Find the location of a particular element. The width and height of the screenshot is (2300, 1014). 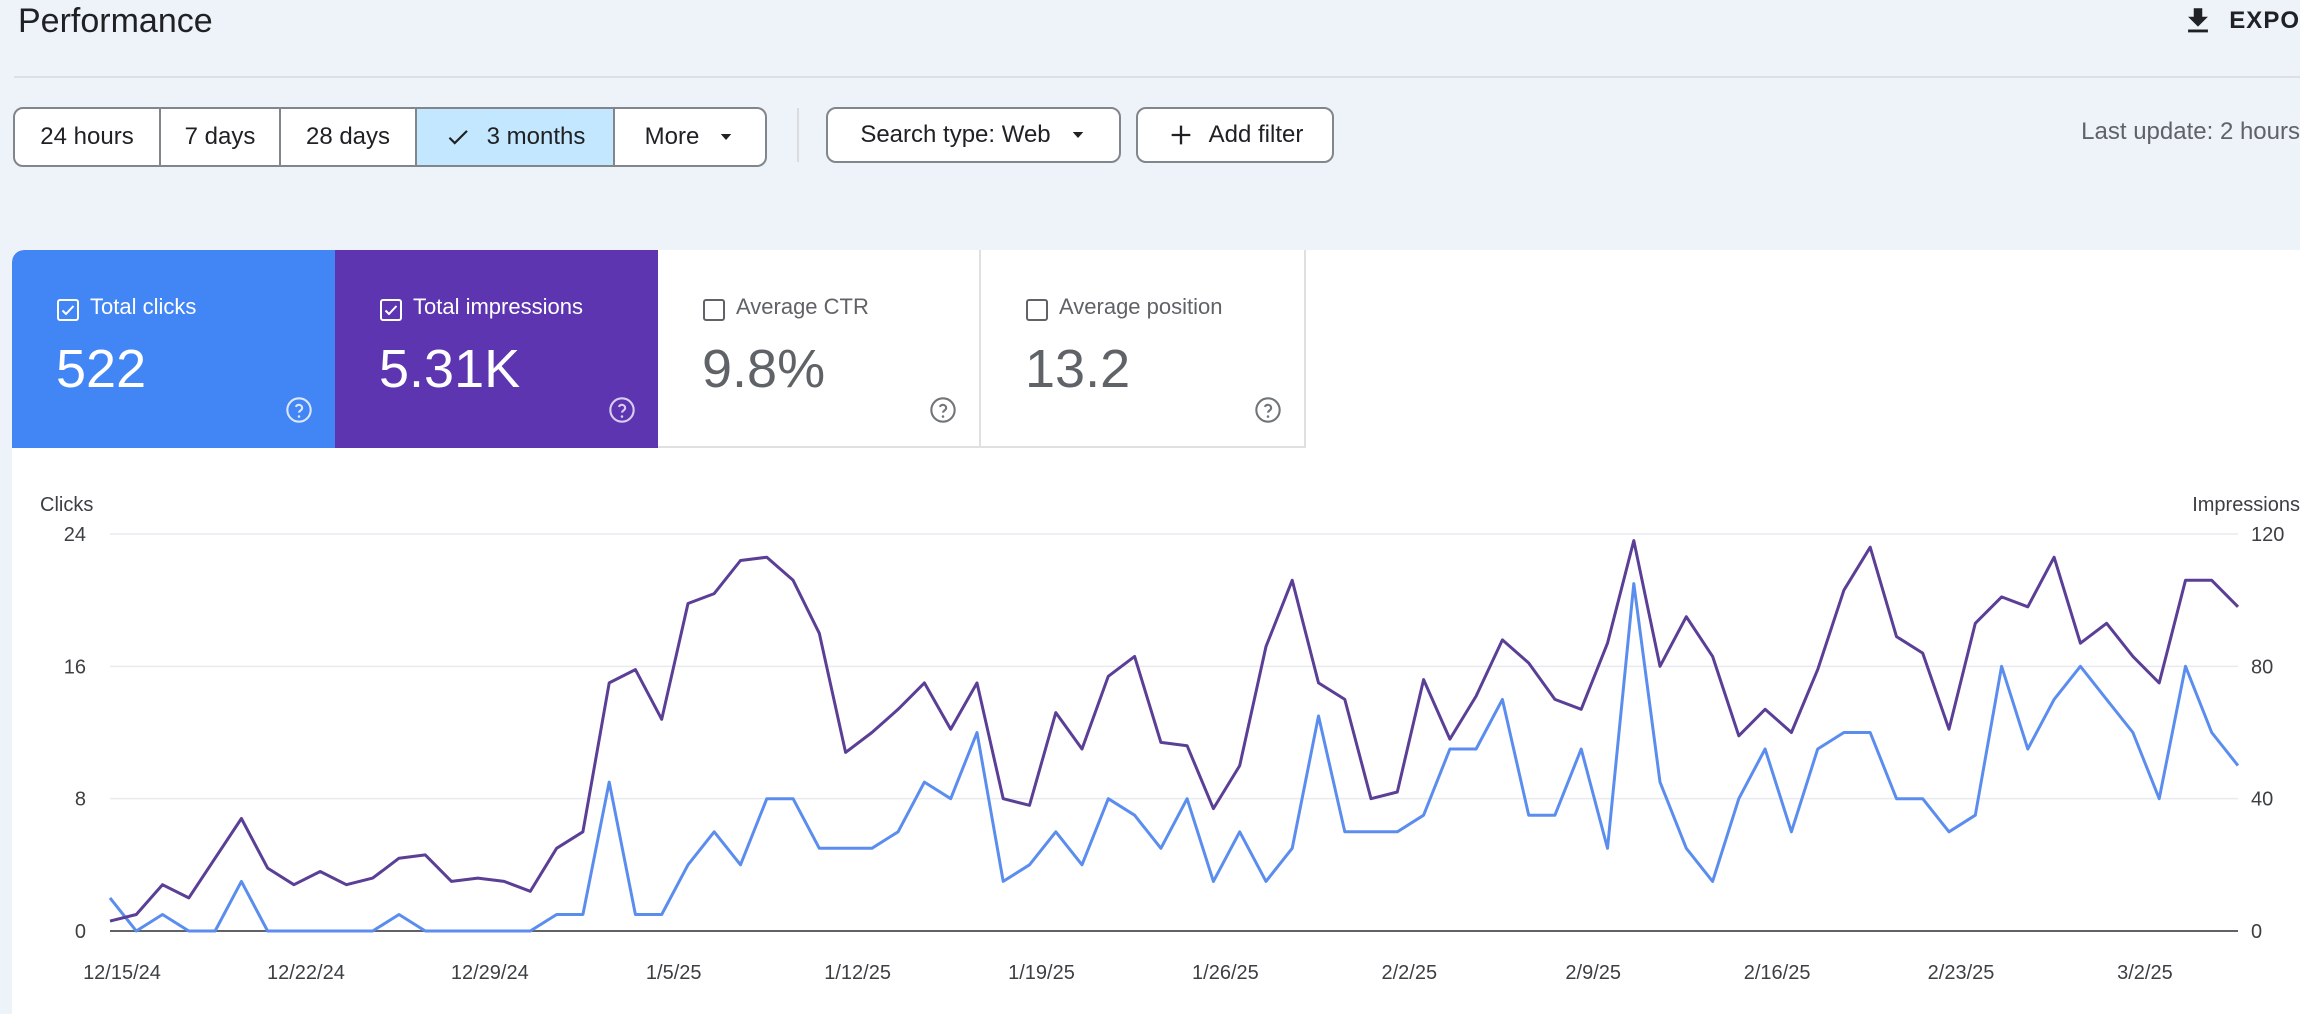

add-filter-label: Add filter is located at coordinates (1256, 134).